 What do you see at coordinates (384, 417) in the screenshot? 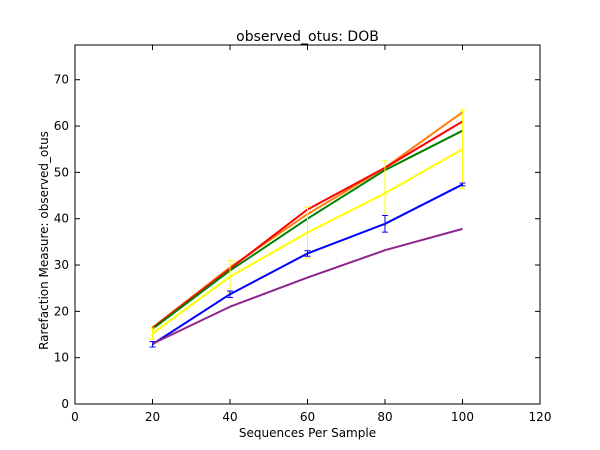
I see `x-tick-label: 80` at bounding box center [384, 417].